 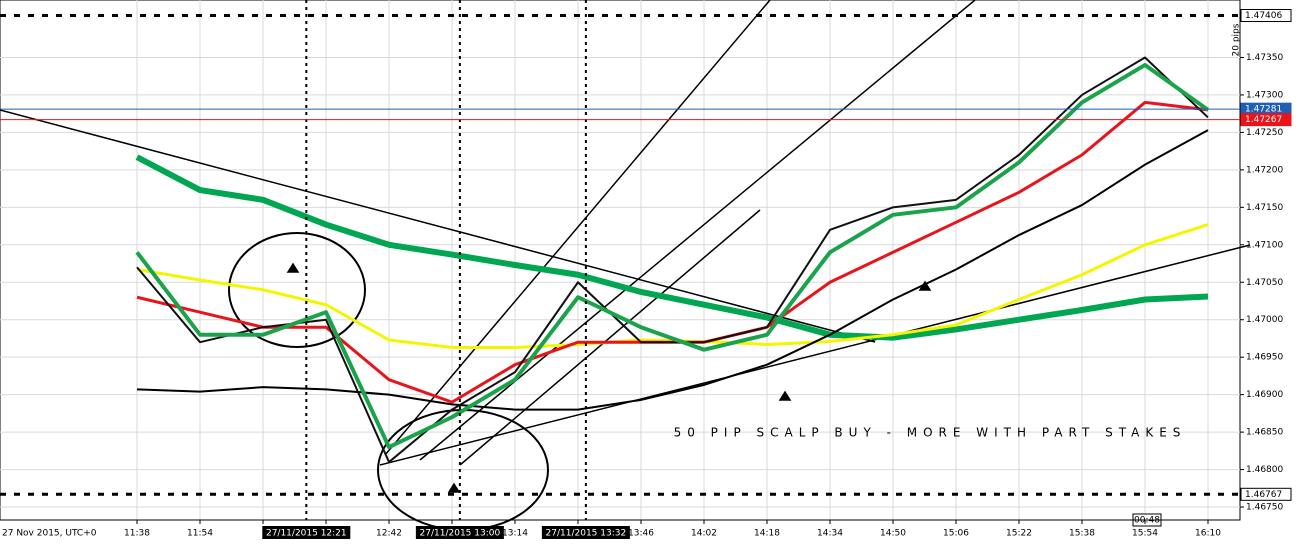 What do you see at coordinates (1237, 39) in the screenshot?
I see `scale-note: 20 pips` at bounding box center [1237, 39].